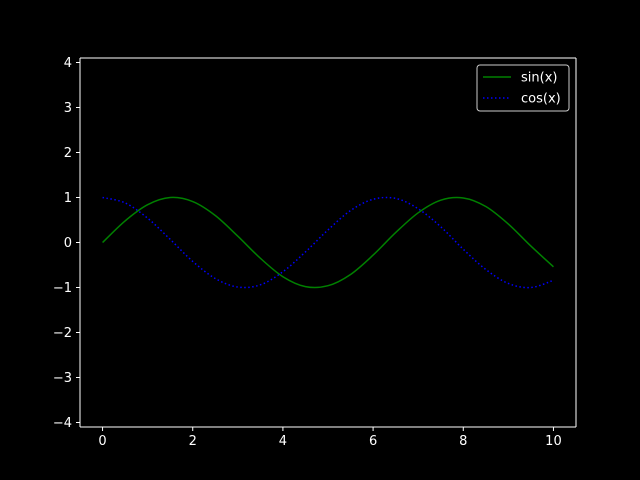  I want to click on y-tick-label: −4, so click(62, 423).